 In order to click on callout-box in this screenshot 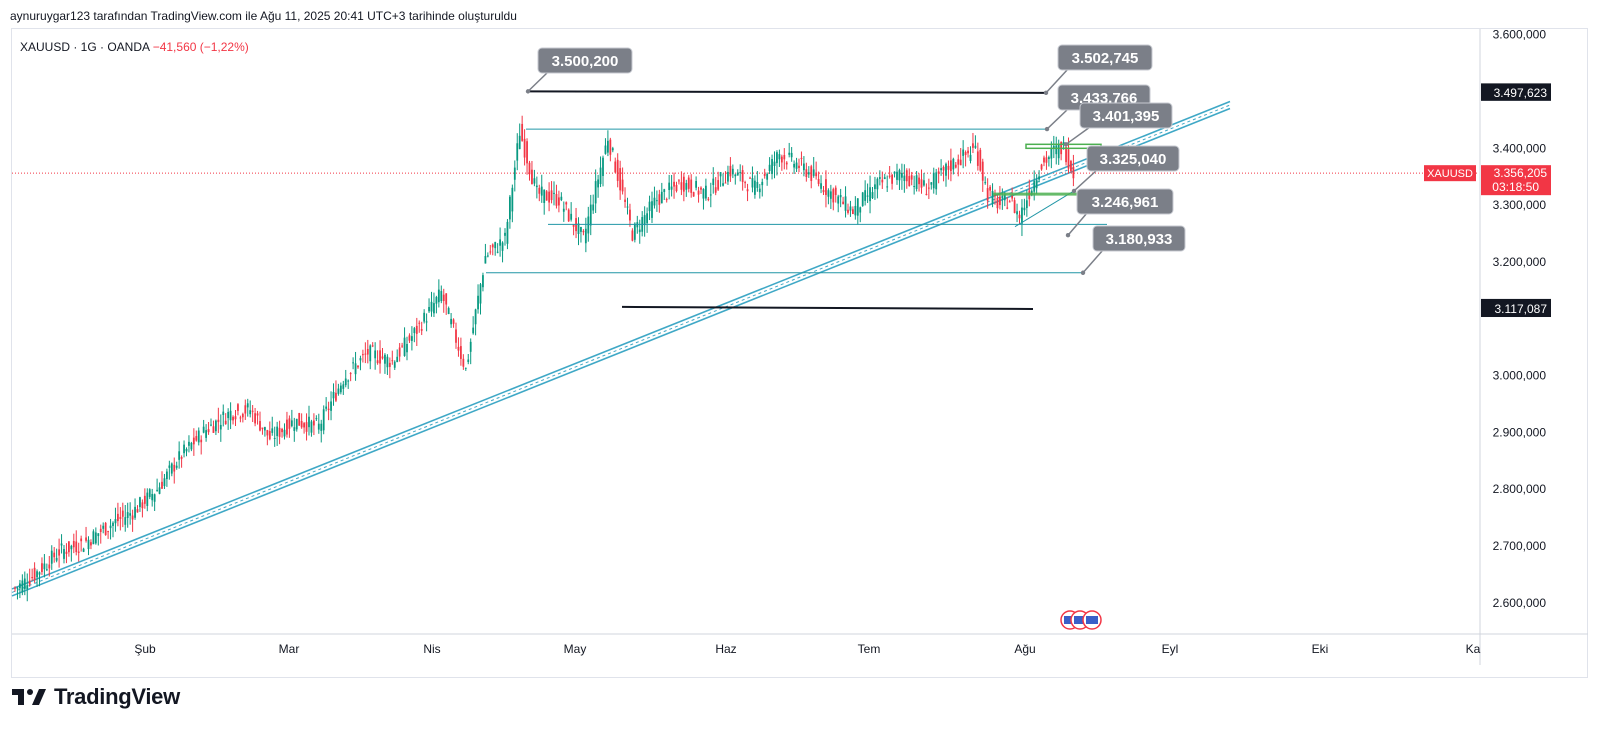, I will do `click(1139, 238)`.